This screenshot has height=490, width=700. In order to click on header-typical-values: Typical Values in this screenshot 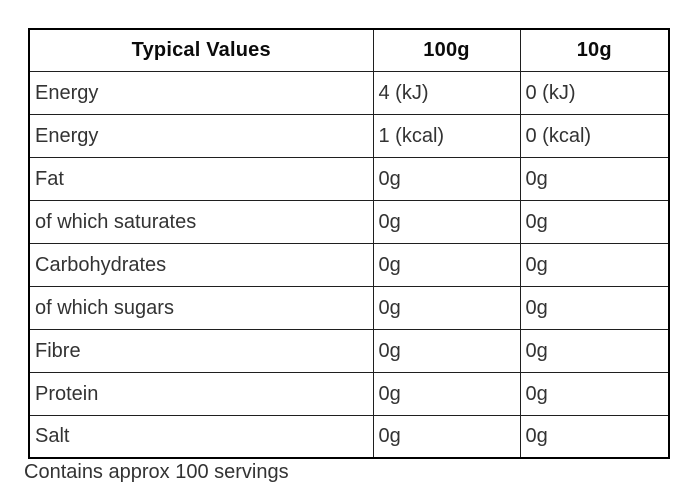, I will do `click(201, 50)`.